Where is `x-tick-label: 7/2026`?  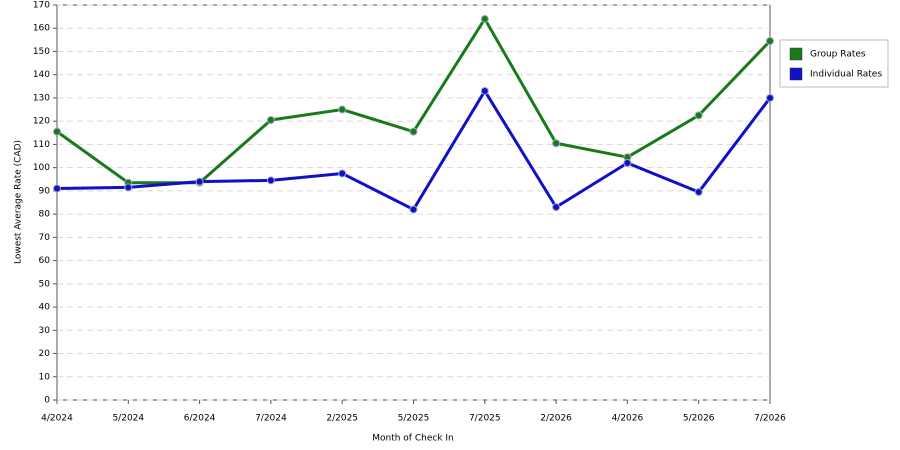
x-tick-label: 7/2026 is located at coordinates (770, 419).